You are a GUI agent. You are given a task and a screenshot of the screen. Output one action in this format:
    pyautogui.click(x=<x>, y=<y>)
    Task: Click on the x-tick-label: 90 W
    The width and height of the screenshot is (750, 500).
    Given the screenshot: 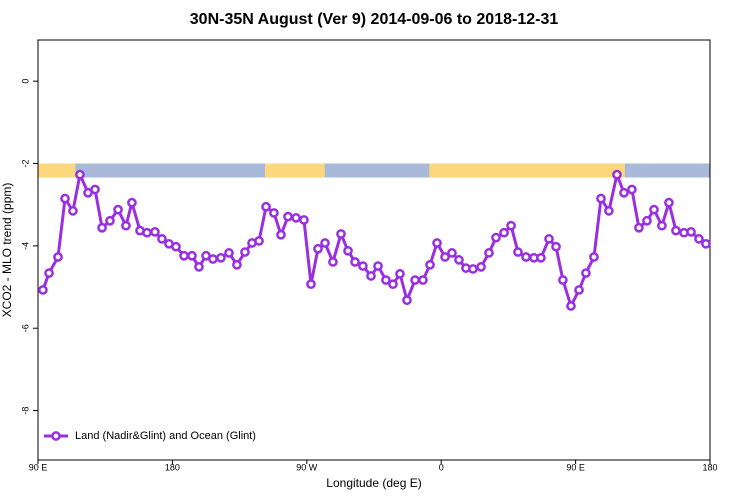 What is the action you would take?
    pyautogui.click(x=307, y=467)
    